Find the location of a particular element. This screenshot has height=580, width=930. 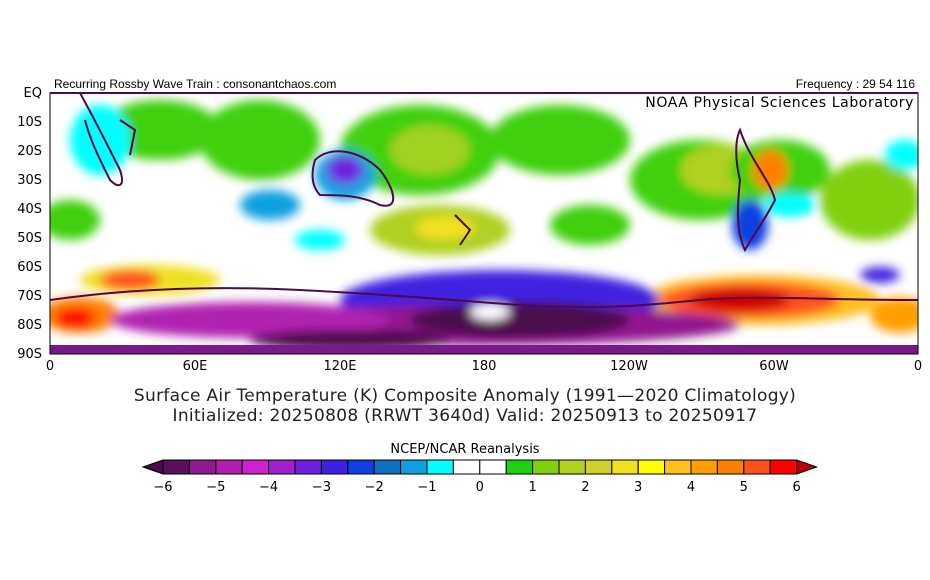

colorbar-tick-label: 6 is located at coordinates (796, 487).